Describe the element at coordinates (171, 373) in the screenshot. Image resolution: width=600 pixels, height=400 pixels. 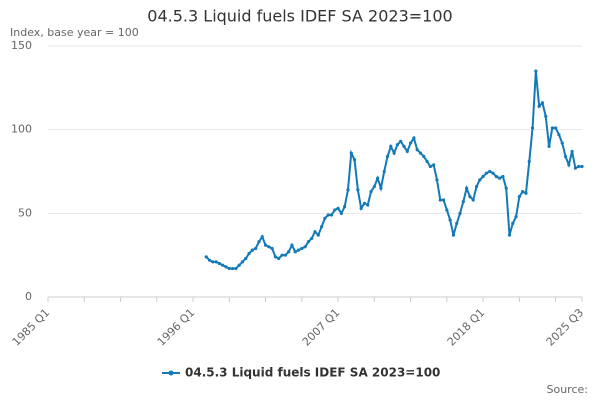
I see `legend-marker` at that location.